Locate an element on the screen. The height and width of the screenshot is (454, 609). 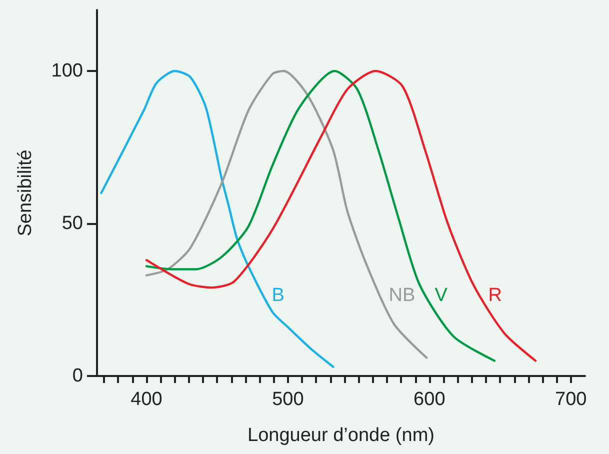
y-tick-label: 100 is located at coordinates (67, 71).